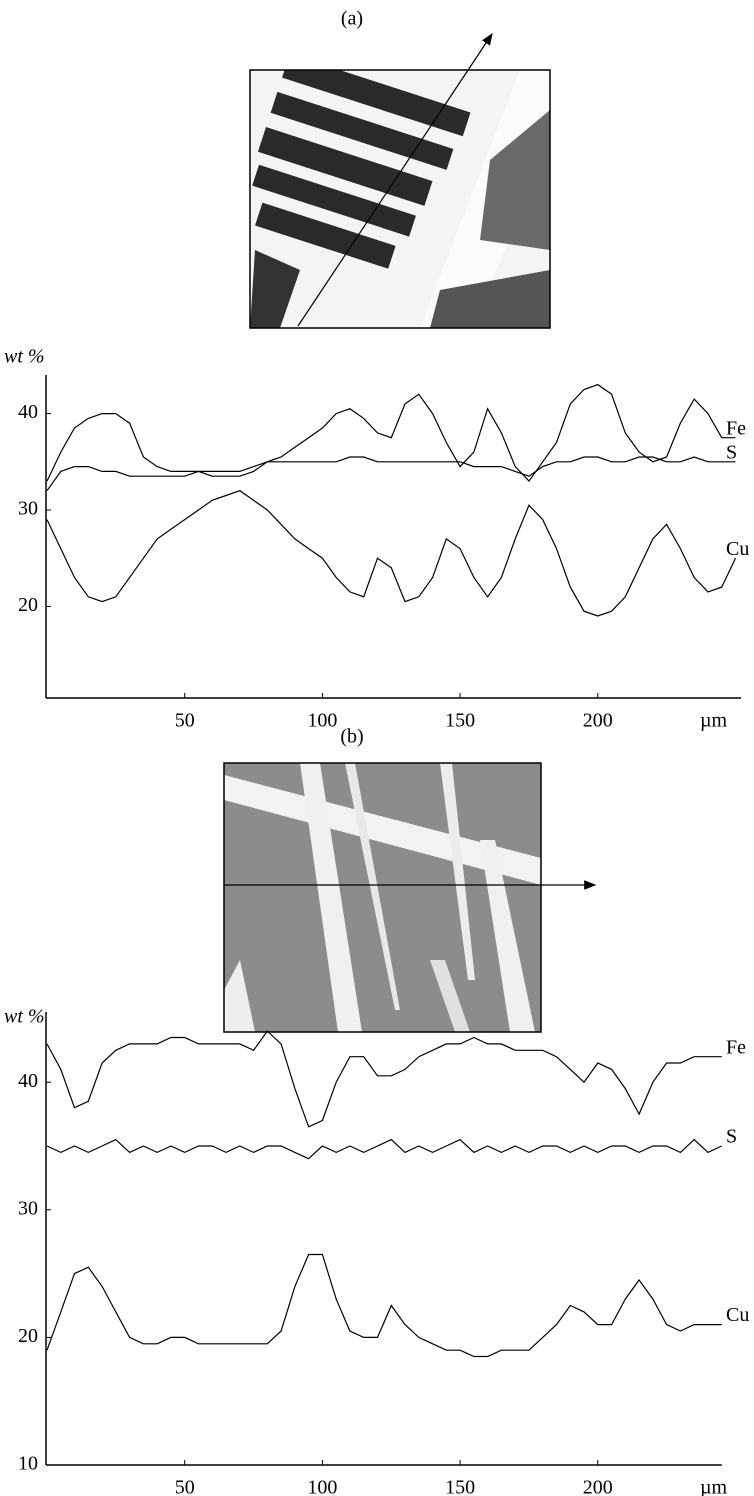 Image resolution: width=754 pixels, height=1496 pixels. I want to click on micrograph-a, so click(400, 199).